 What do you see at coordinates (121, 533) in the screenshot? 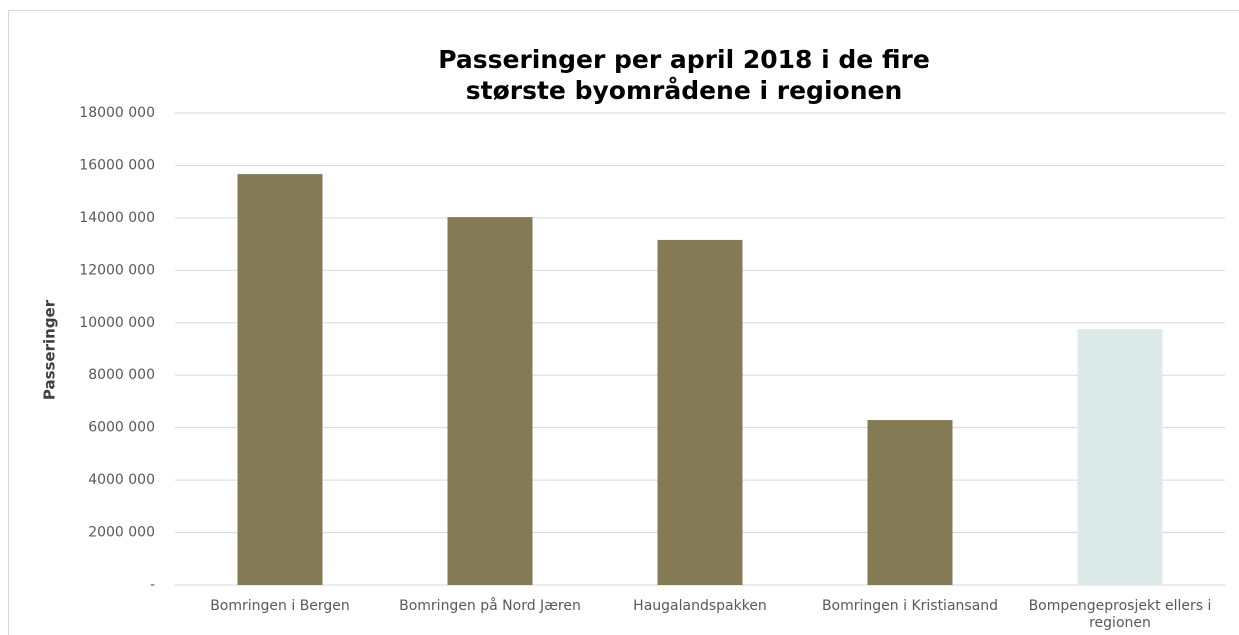
I see `y-tick-label: 2000 000` at bounding box center [121, 533].